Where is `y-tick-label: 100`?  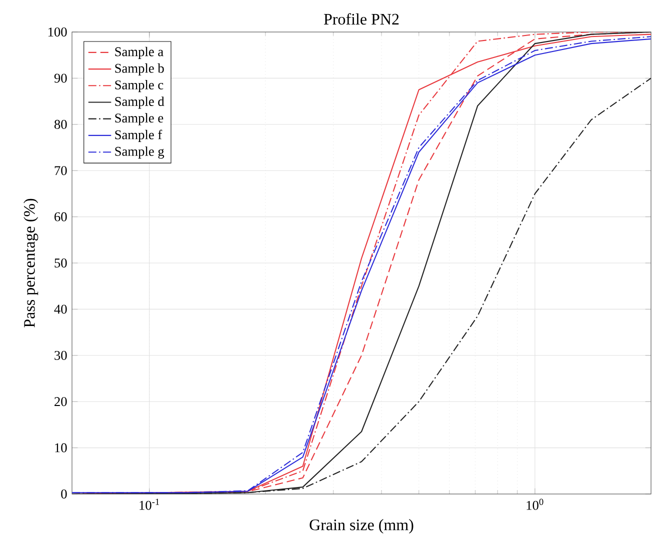
y-tick-label: 100 is located at coordinates (57, 32).